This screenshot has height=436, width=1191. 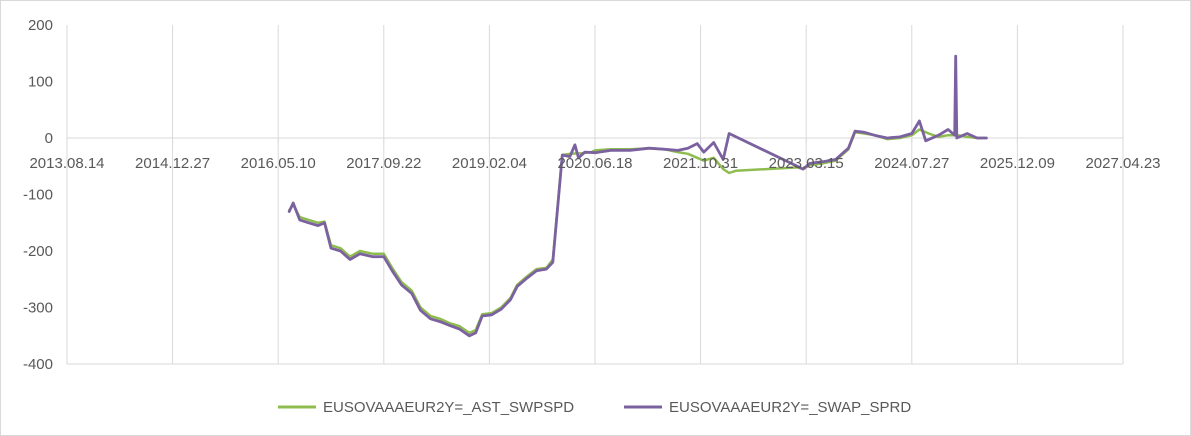 What do you see at coordinates (49, 138) in the screenshot?
I see `y-tick-label: 0` at bounding box center [49, 138].